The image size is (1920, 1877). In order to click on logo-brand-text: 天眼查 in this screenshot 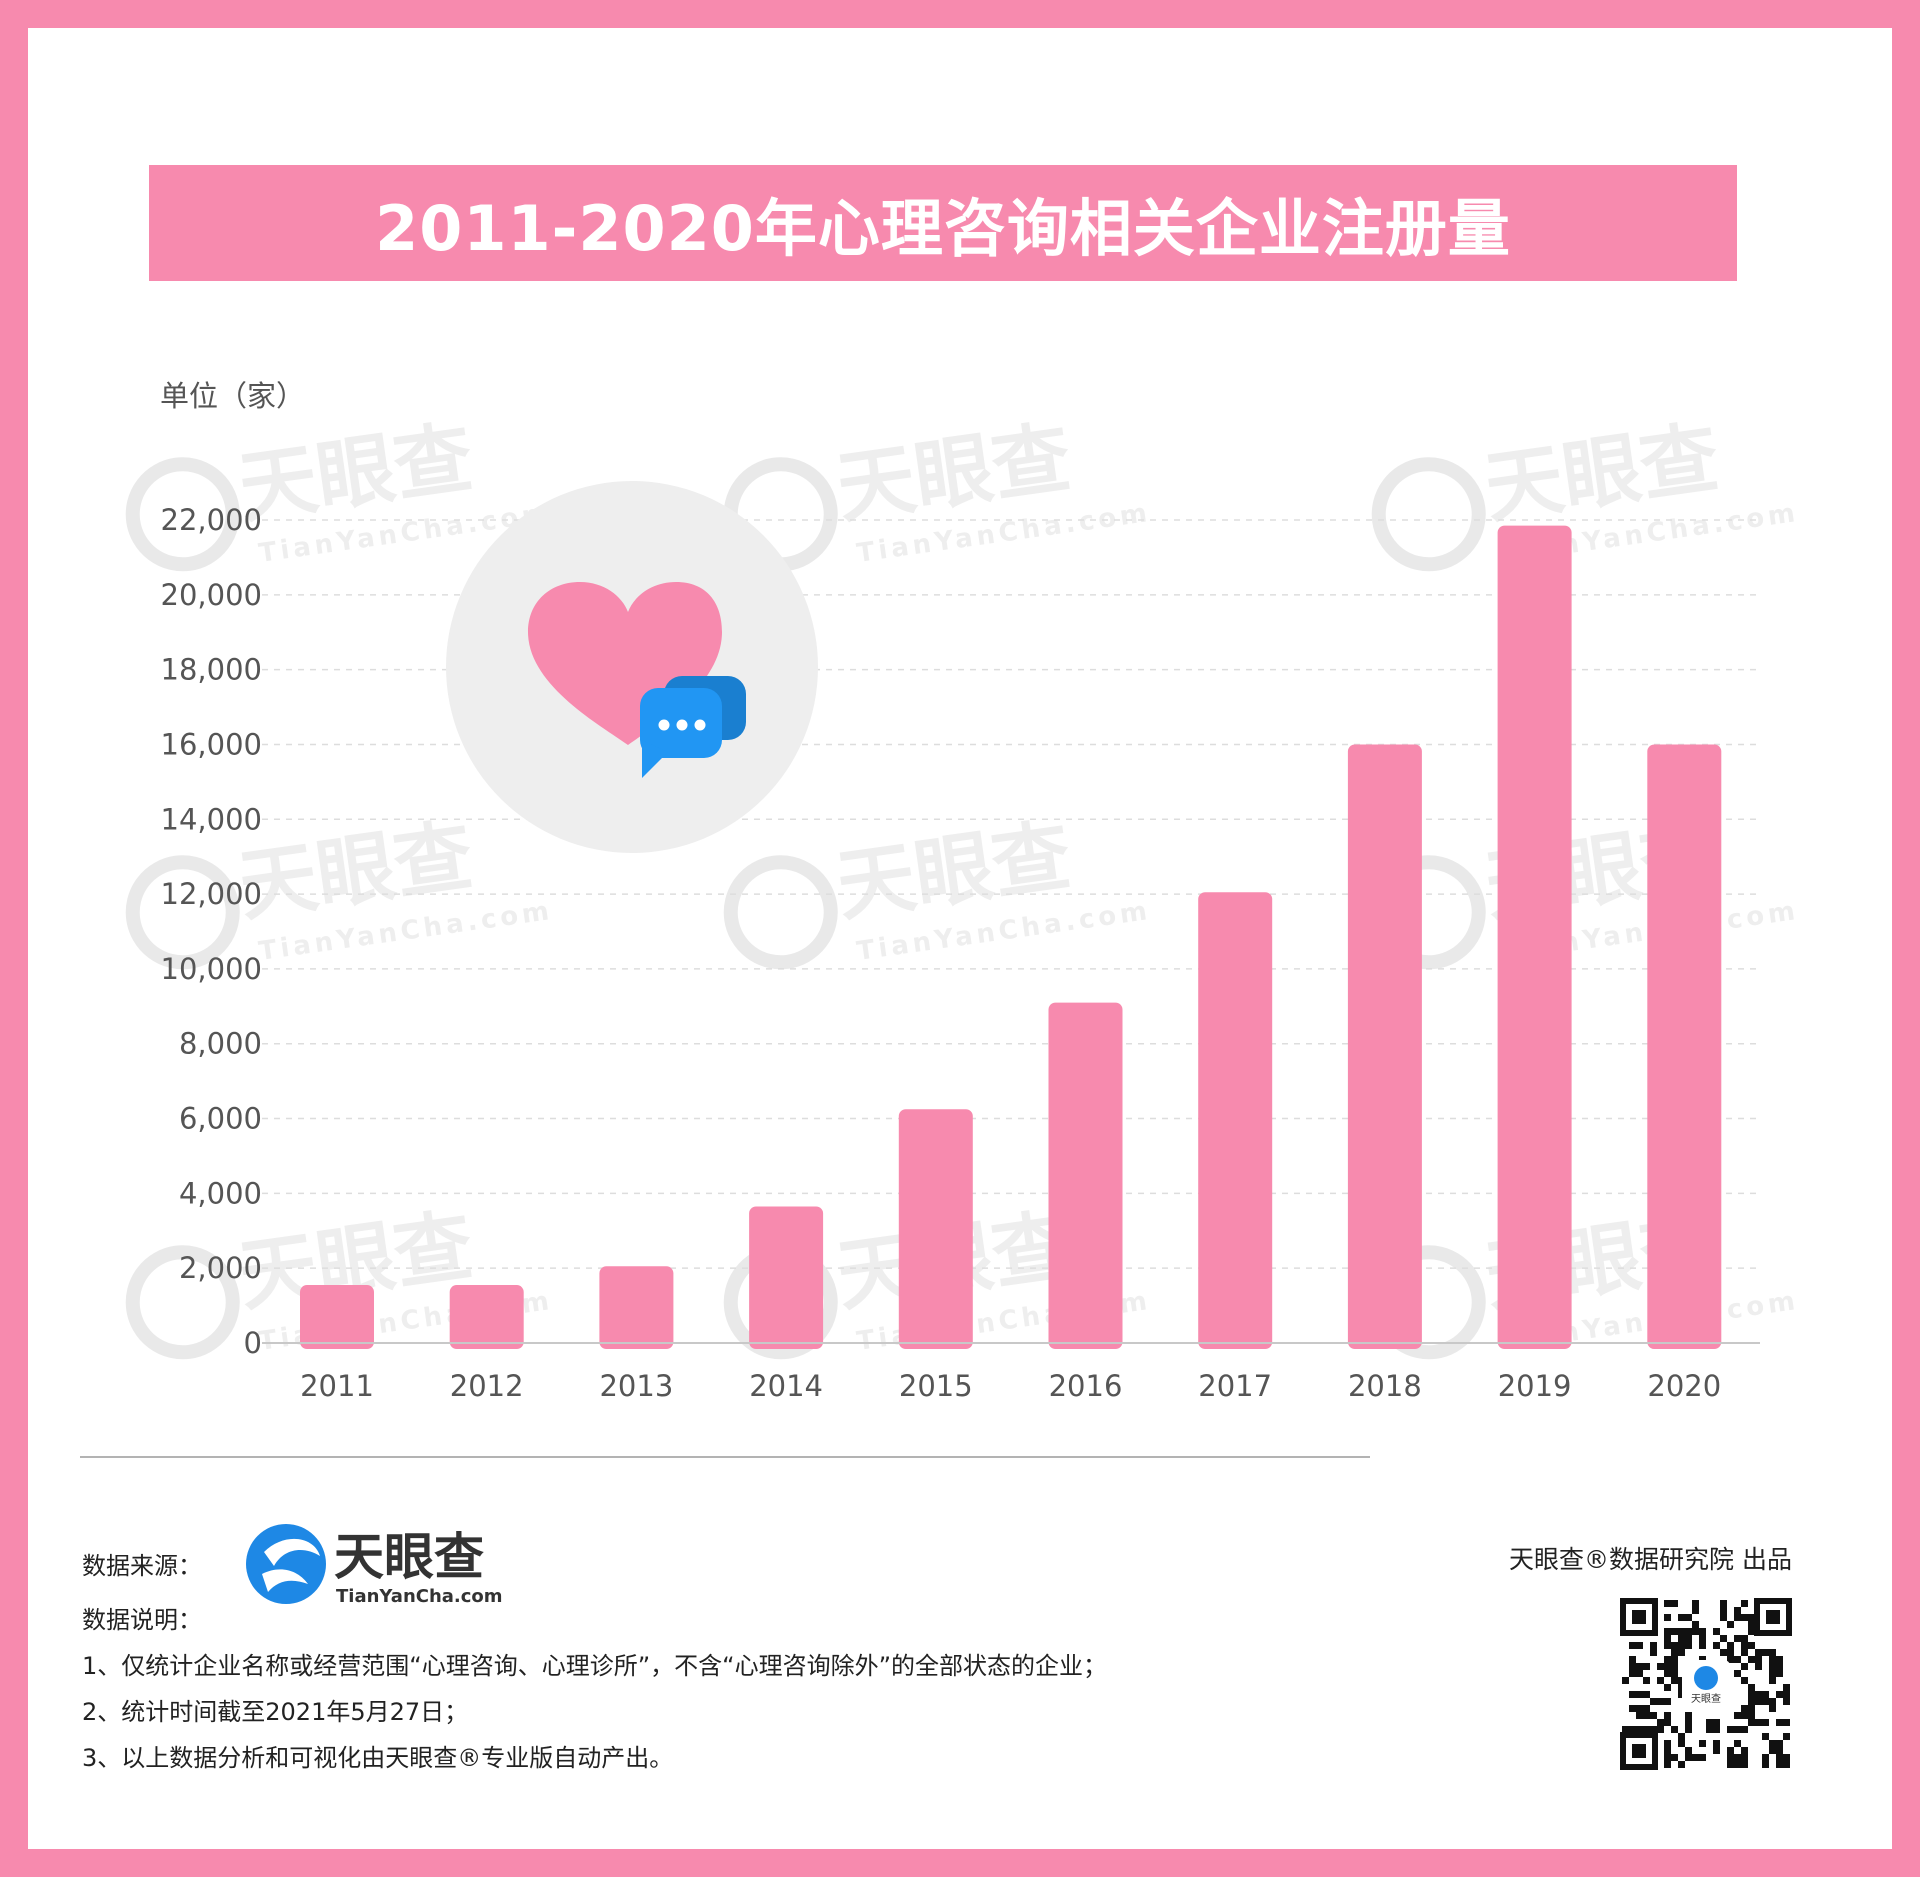, I will do `click(409, 1557)`.